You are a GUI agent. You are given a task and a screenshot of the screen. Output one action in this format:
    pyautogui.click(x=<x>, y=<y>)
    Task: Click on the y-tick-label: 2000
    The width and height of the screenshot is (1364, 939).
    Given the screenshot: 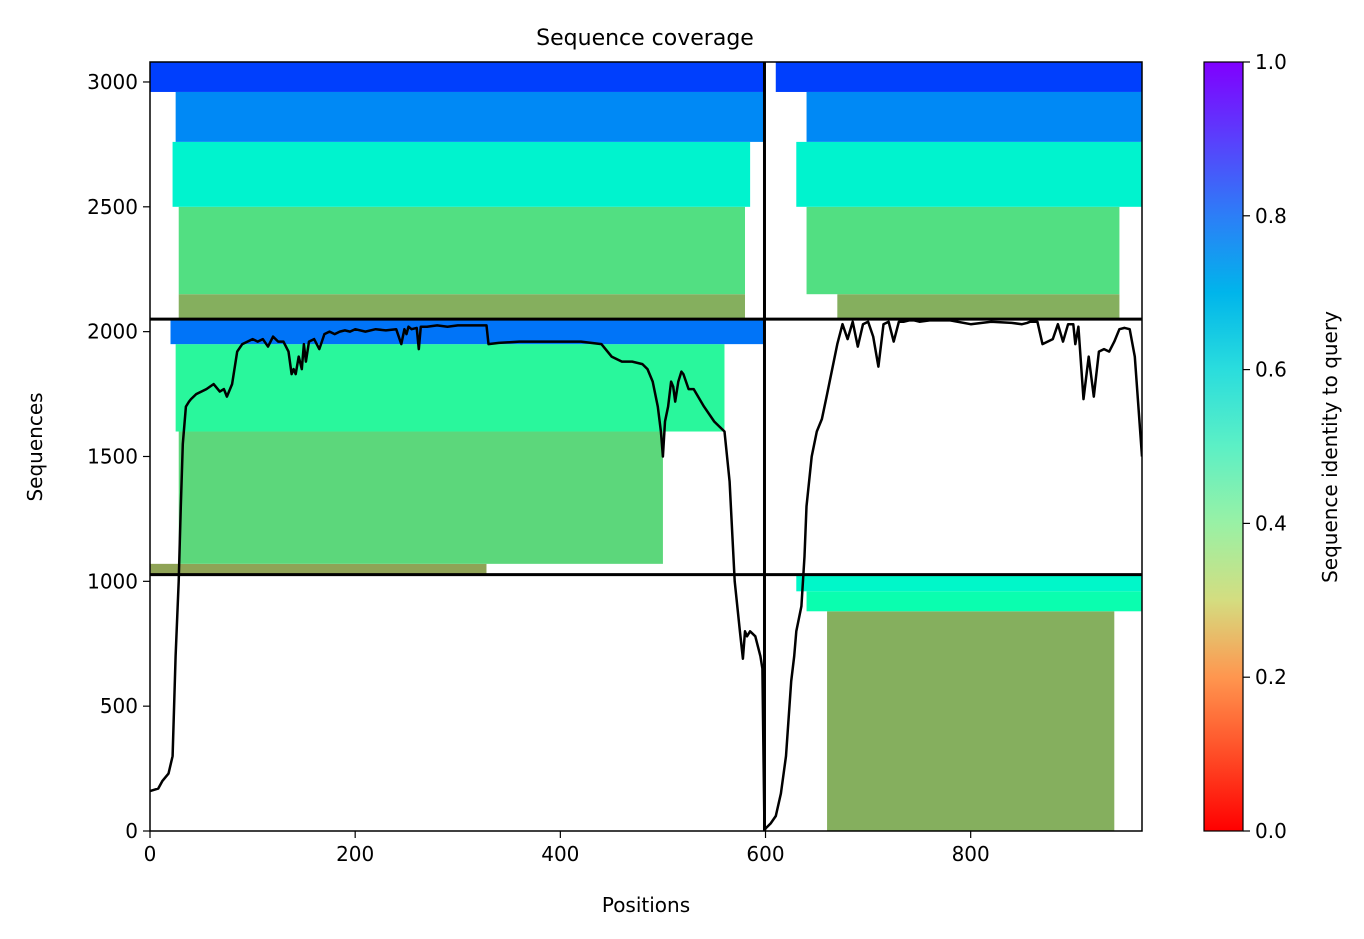 What is the action you would take?
    pyautogui.click(x=112, y=332)
    